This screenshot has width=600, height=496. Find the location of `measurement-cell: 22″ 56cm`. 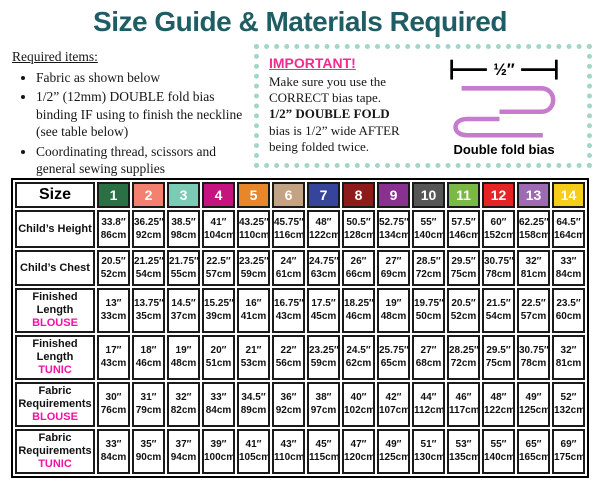

measurement-cell: 22″ 56cm is located at coordinates (288, 357).